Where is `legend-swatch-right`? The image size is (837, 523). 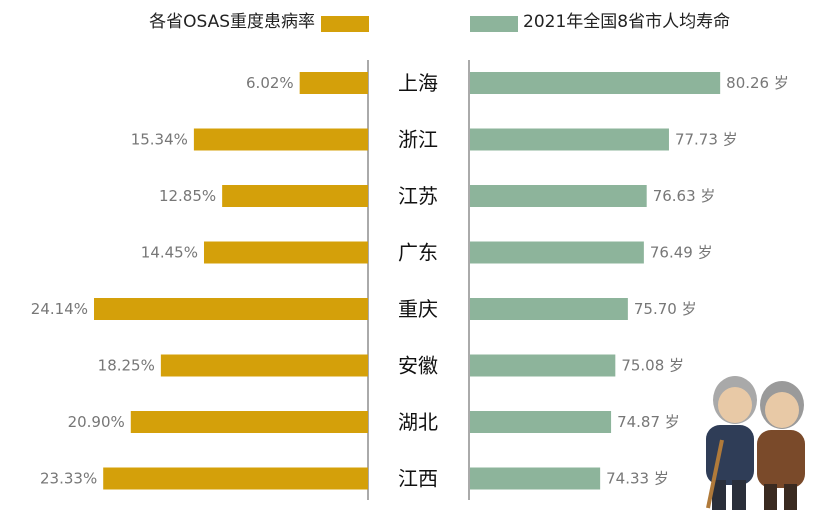
legend-swatch-right is located at coordinates (494, 24).